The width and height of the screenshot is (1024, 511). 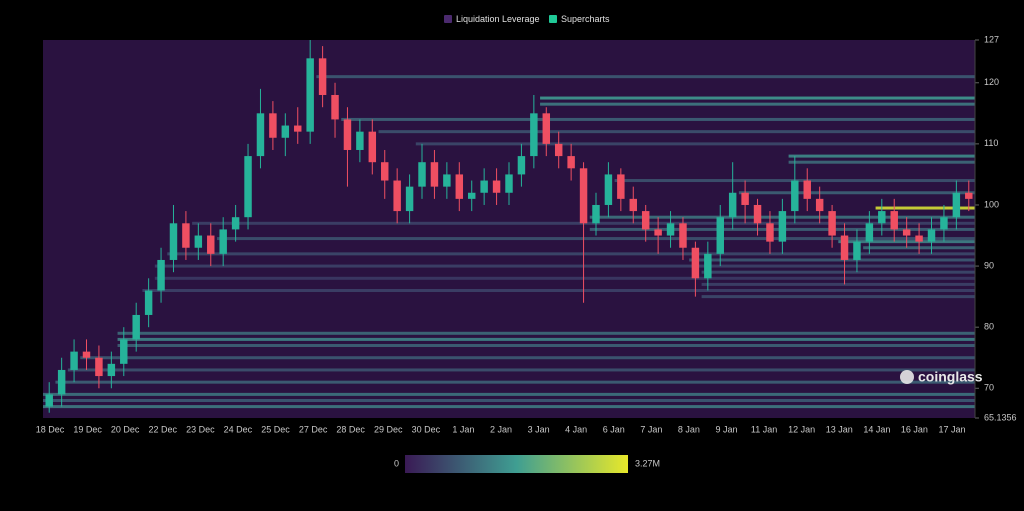 What do you see at coordinates (463, 429) in the screenshot?
I see `x-tick-label: 1 Jan` at bounding box center [463, 429].